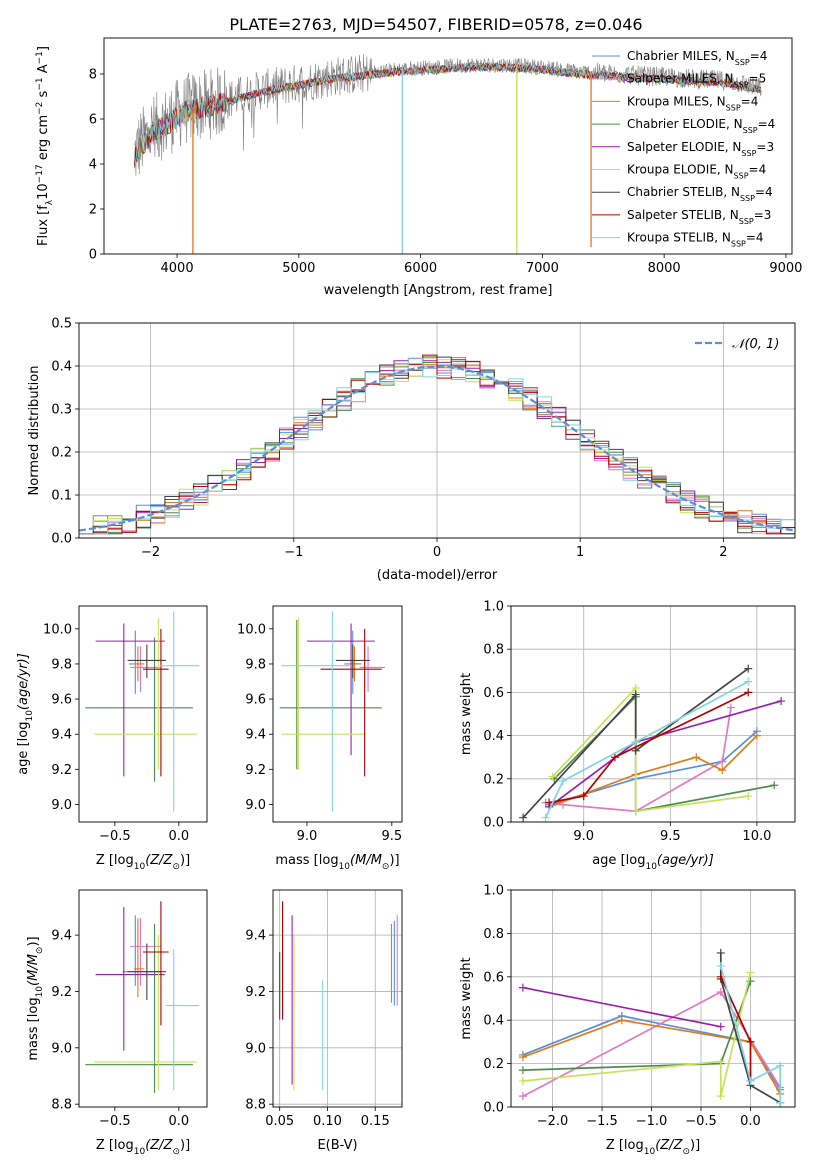  What do you see at coordinates (143, 998) in the screenshot?
I see `mass-z-frame` at bounding box center [143, 998].